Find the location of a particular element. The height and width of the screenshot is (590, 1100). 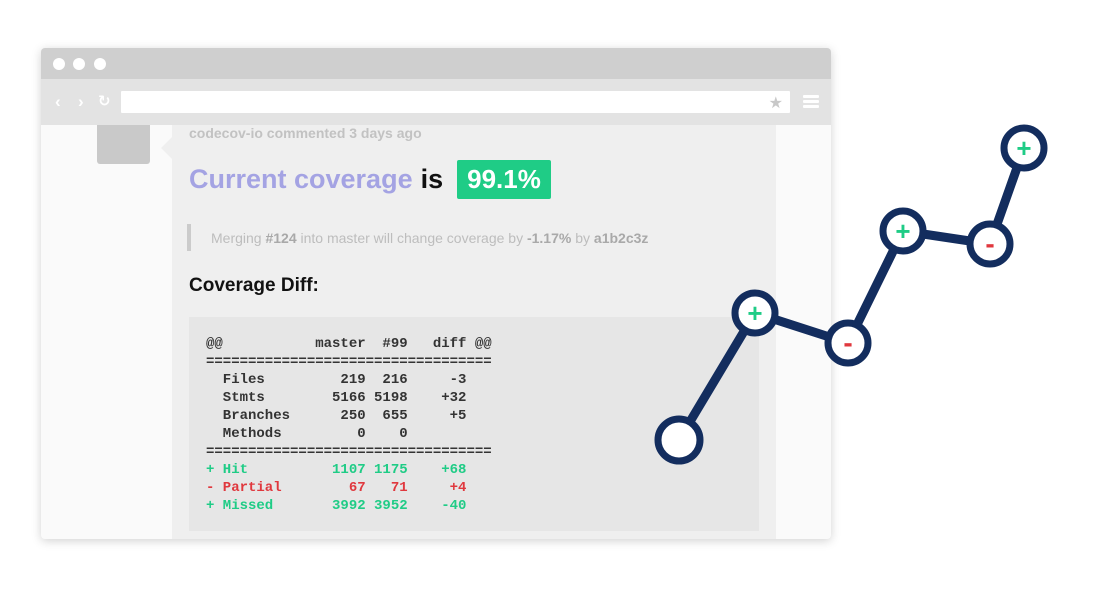

avatar is located at coordinates (123, 144).